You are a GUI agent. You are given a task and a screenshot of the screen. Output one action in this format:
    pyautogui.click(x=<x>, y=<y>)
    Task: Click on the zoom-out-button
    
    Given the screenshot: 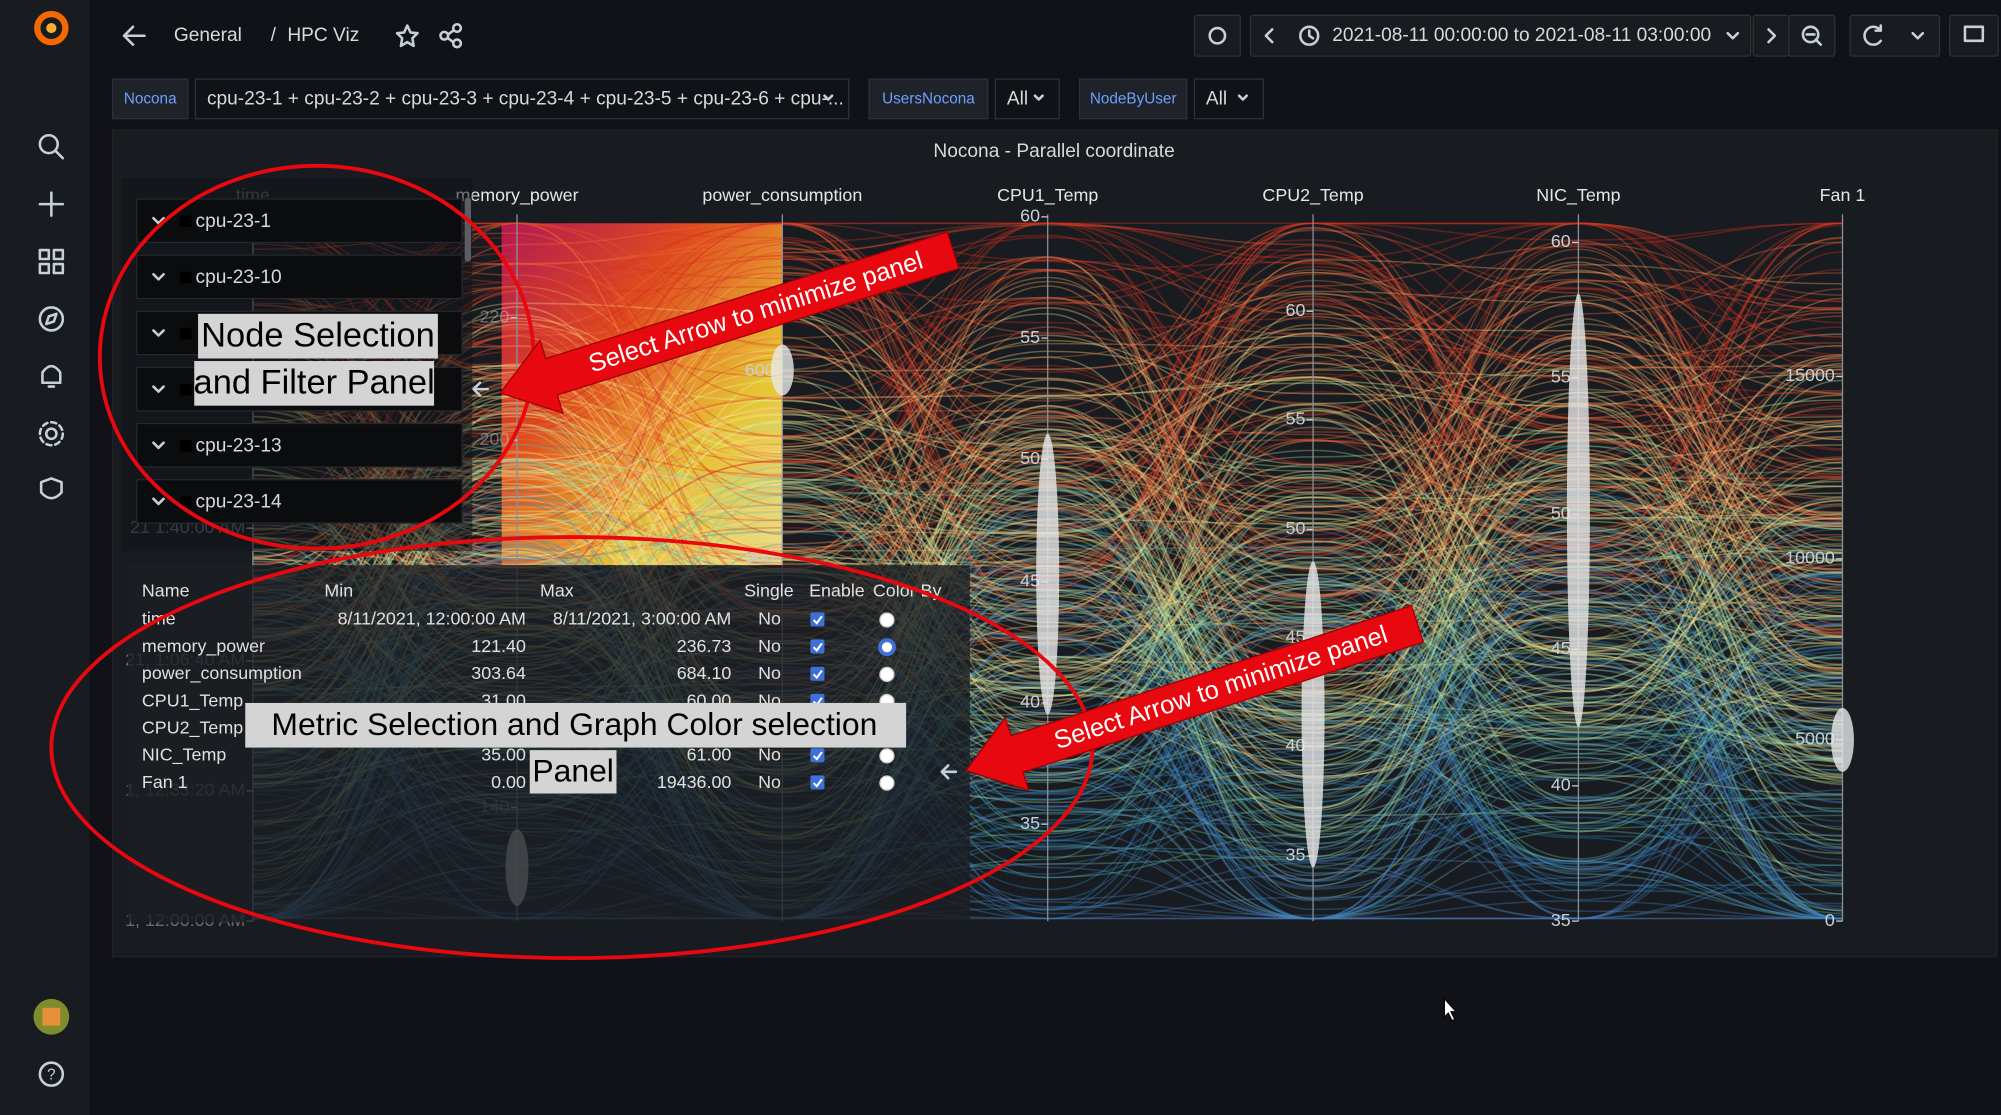 What is the action you would take?
    pyautogui.click(x=1812, y=35)
    